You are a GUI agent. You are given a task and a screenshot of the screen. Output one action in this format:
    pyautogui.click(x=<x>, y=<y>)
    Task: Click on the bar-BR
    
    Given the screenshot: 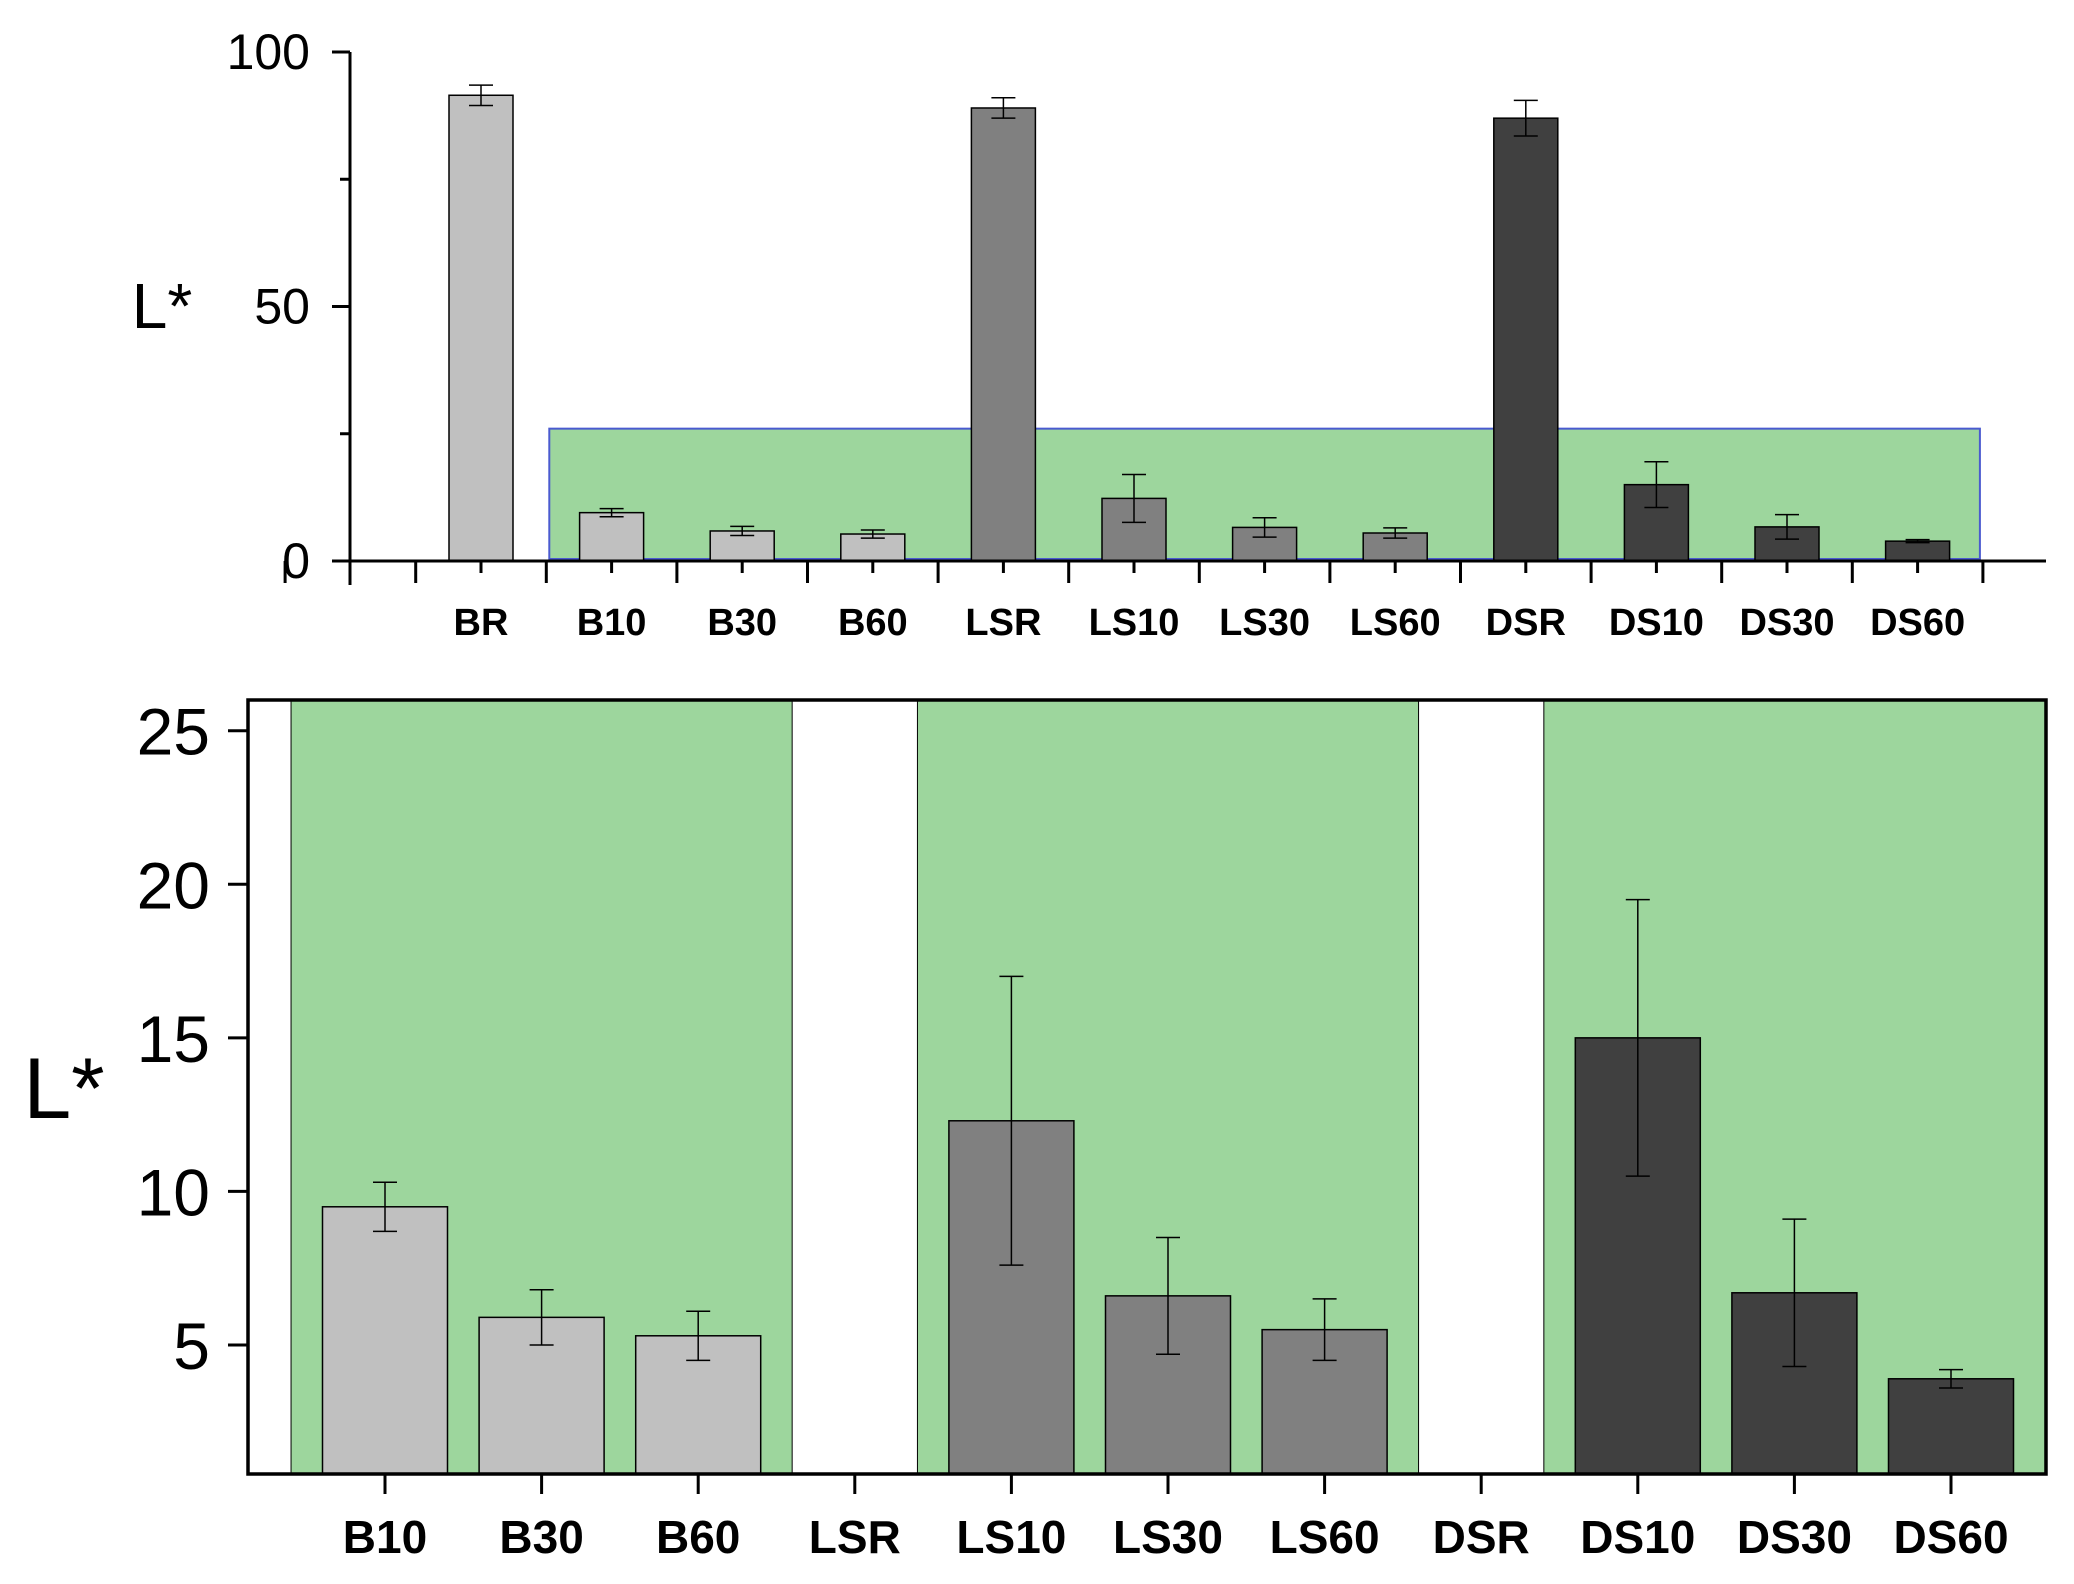 What is the action you would take?
    pyautogui.click(x=481, y=328)
    